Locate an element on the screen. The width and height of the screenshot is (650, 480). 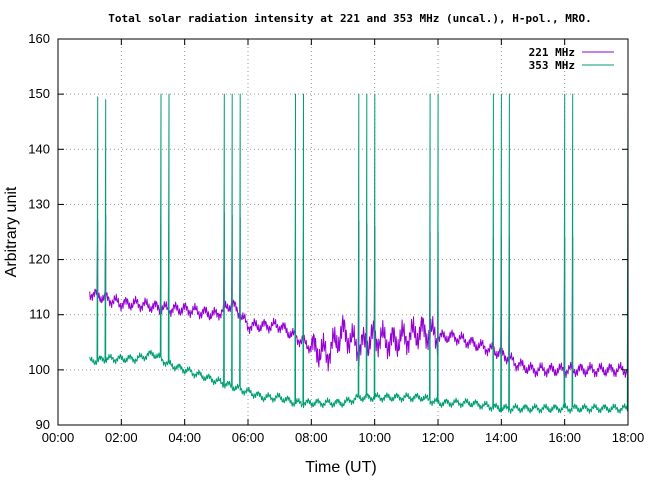
x-tick-label: 08:00 is located at coordinates (311, 437).